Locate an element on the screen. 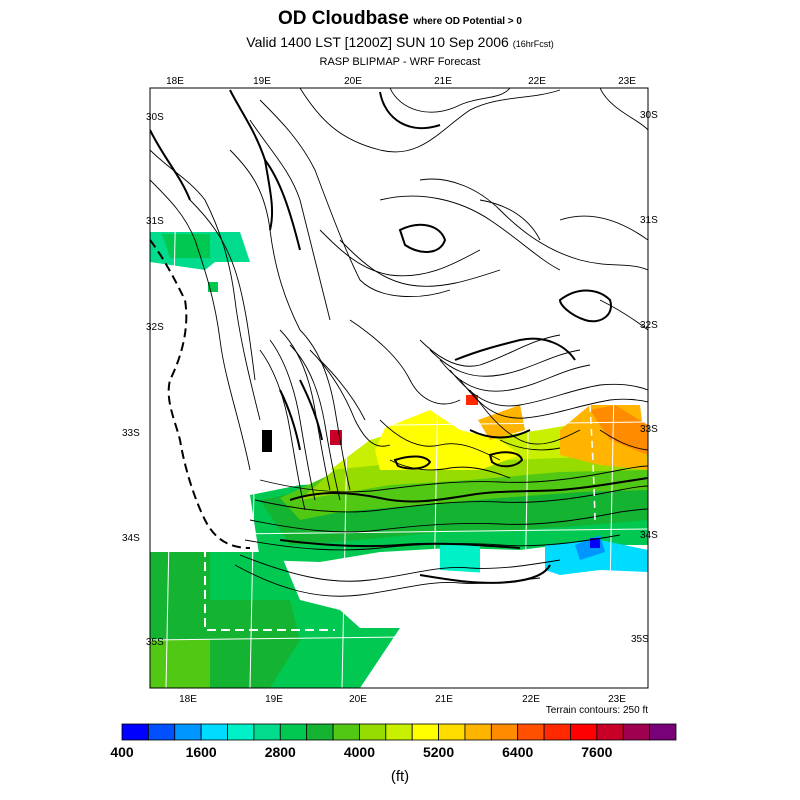 The image size is (800, 800). title-main: OD Cloudbase is located at coordinates (343, 18).